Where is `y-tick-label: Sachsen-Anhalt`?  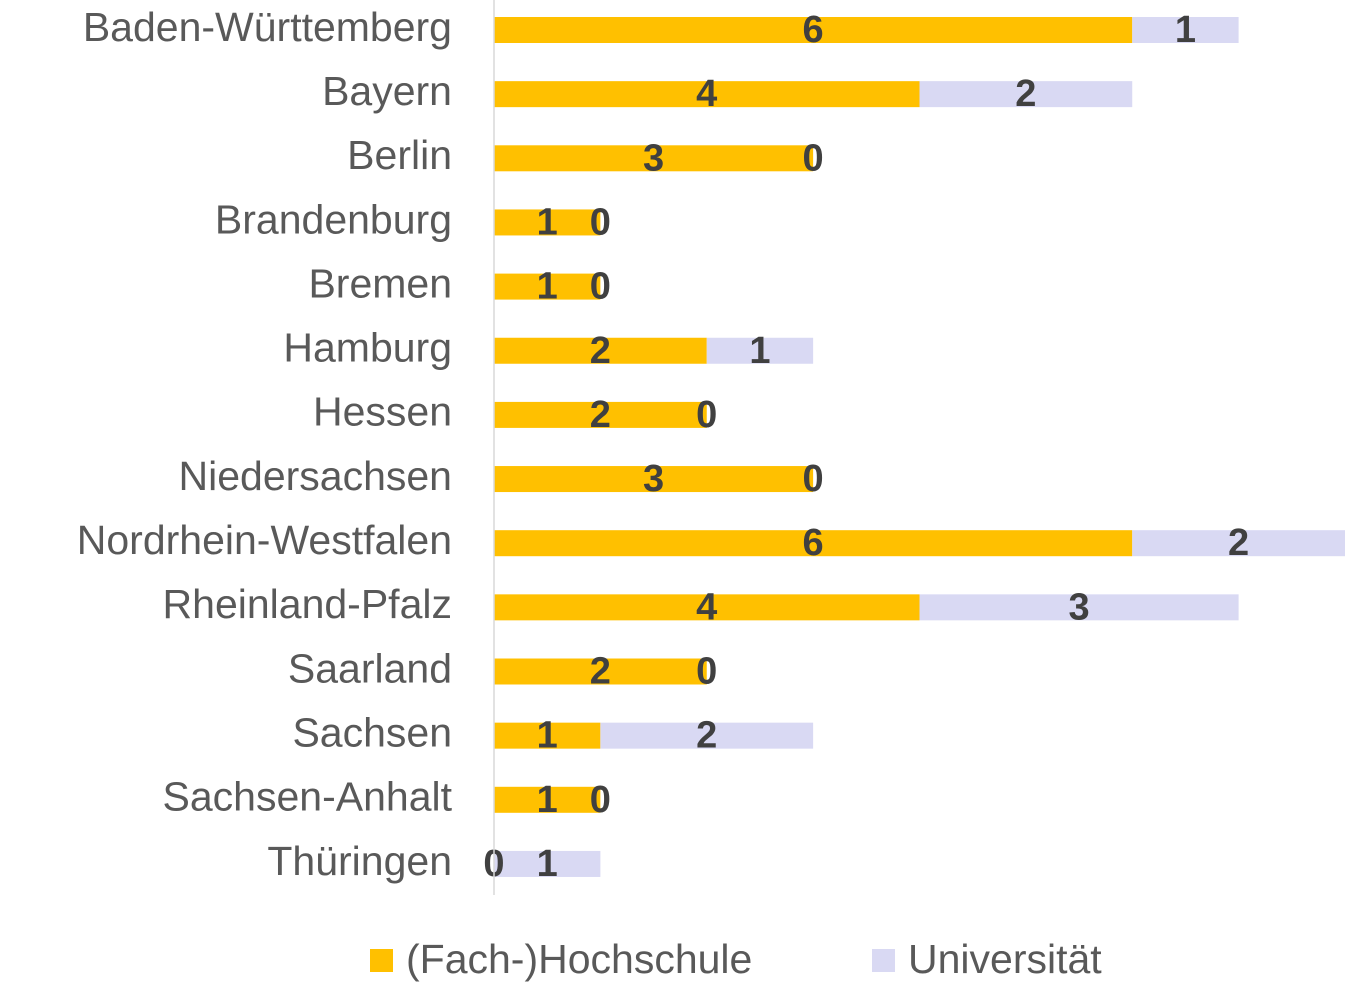 y-tick-label: Sachsen-Anhalt is located at coordinates (308, 797).